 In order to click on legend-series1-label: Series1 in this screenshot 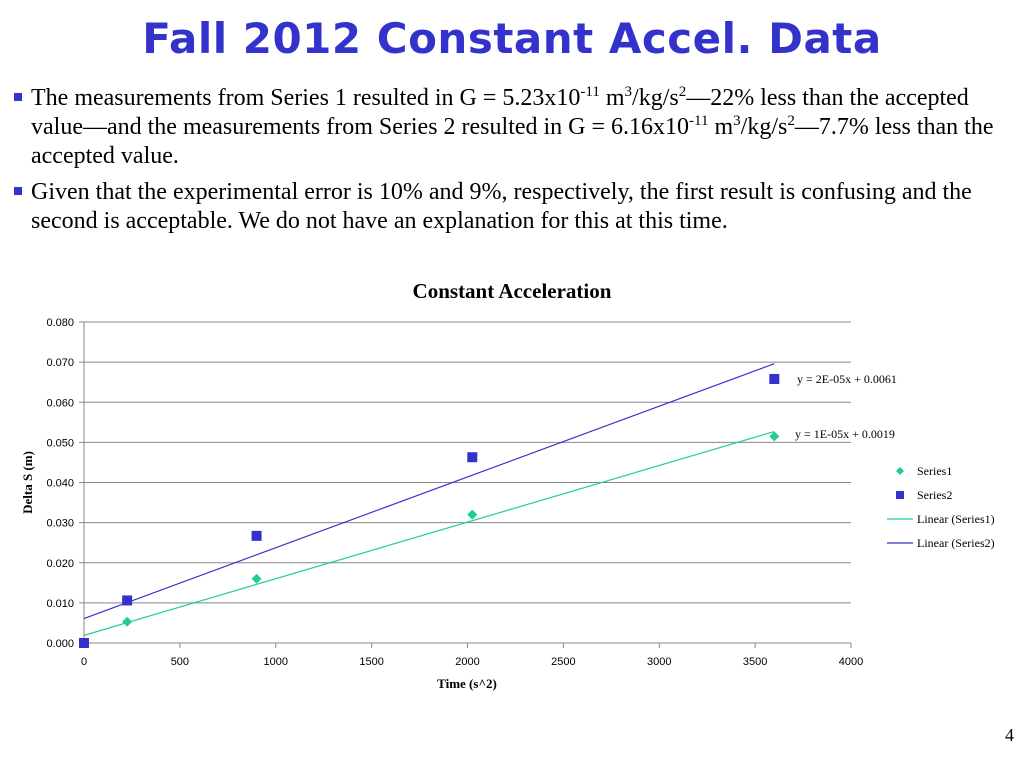, I will do `click(934, 471)`.